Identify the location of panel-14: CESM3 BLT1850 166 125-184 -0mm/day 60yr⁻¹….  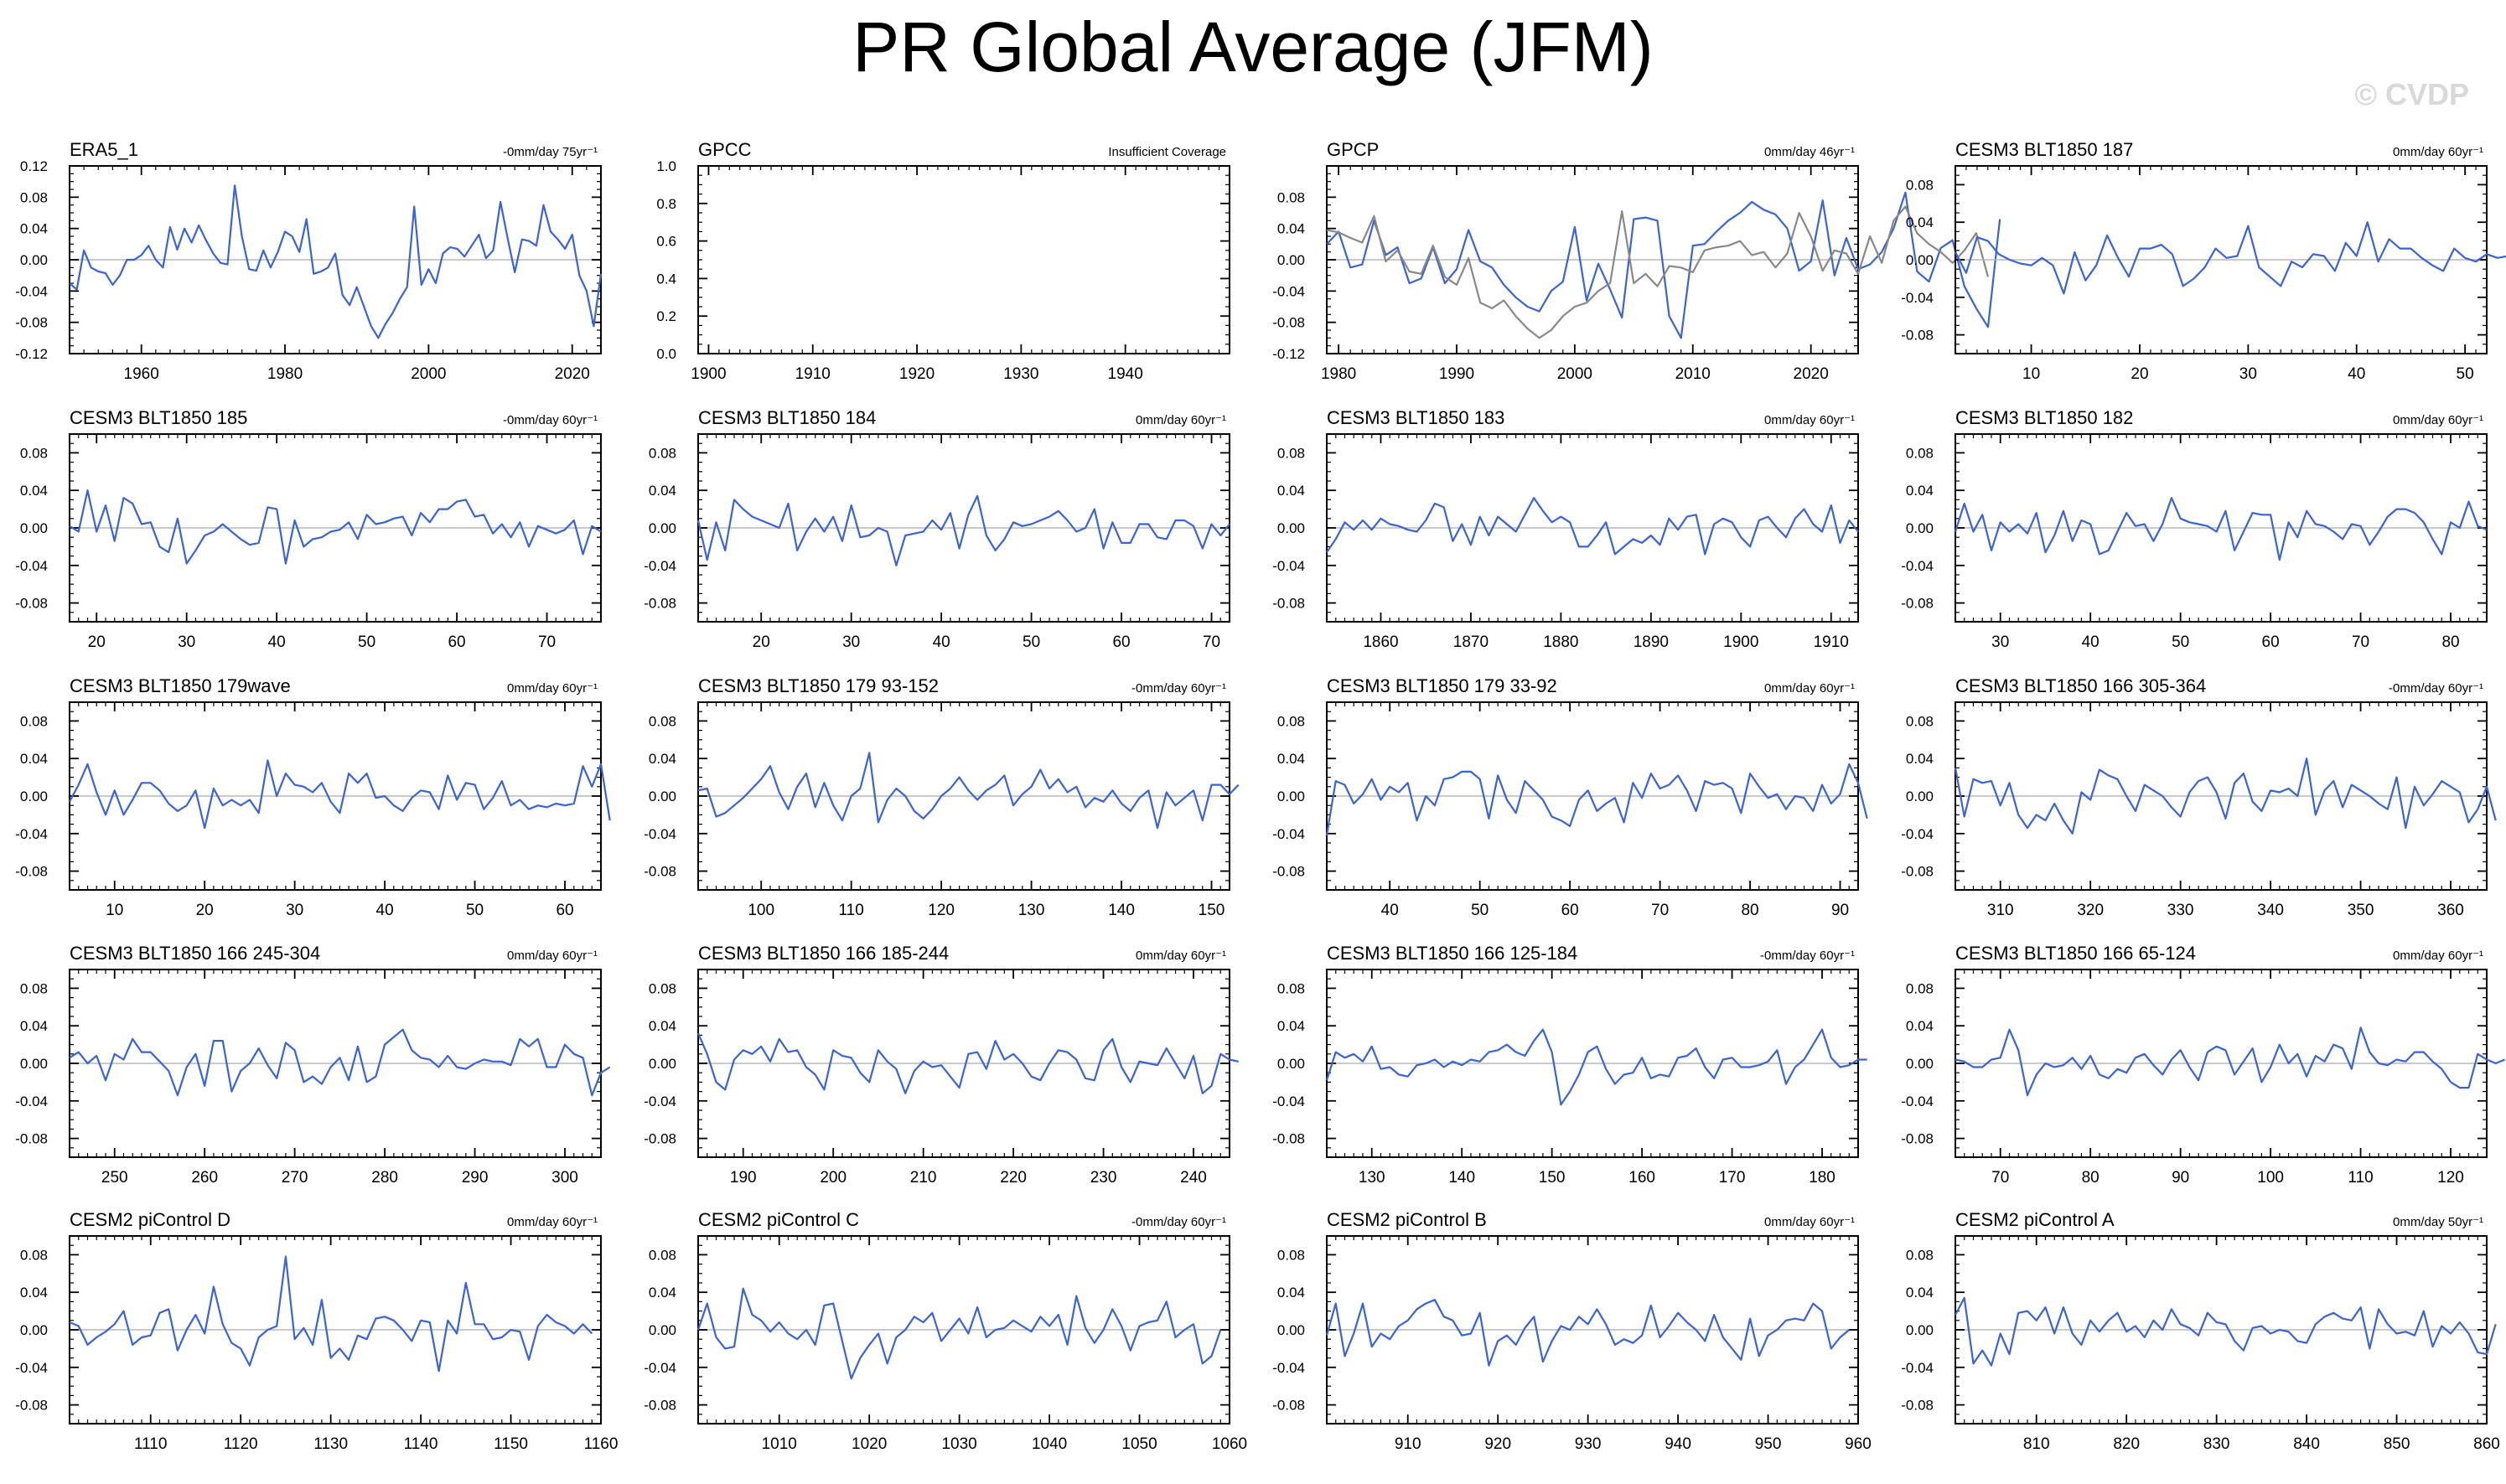
(1569, 1065).